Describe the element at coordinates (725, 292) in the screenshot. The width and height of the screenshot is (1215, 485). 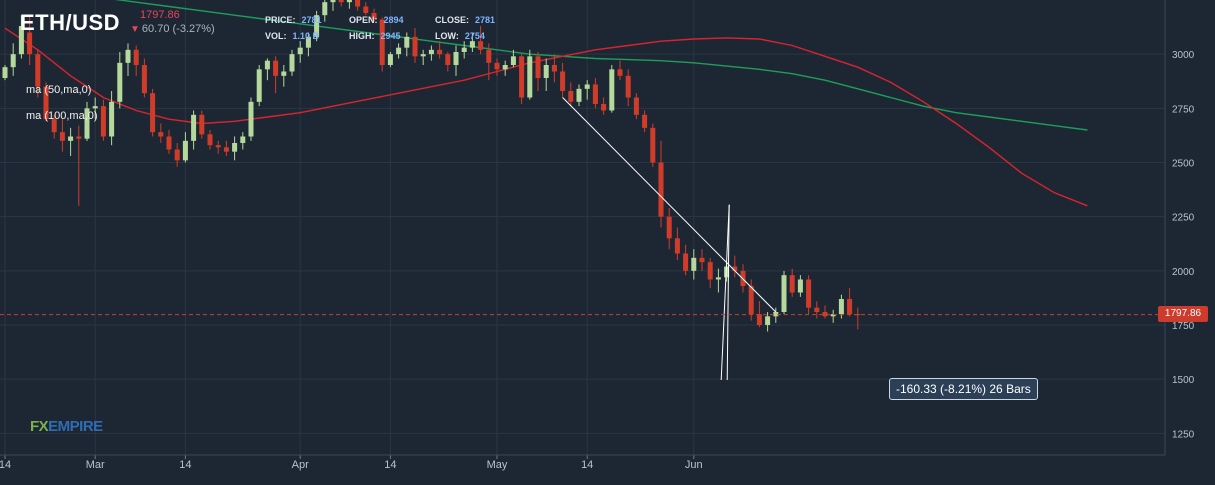
I see `measure-pointer-a` at that location.